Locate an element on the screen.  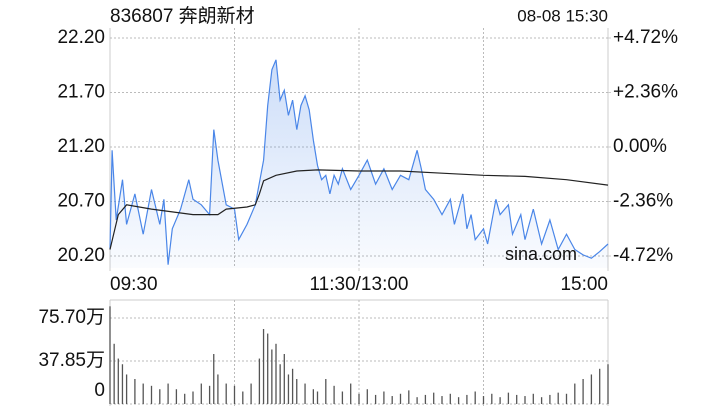
y2-tick-label: +4.72% is located at coordinates (645, 37).